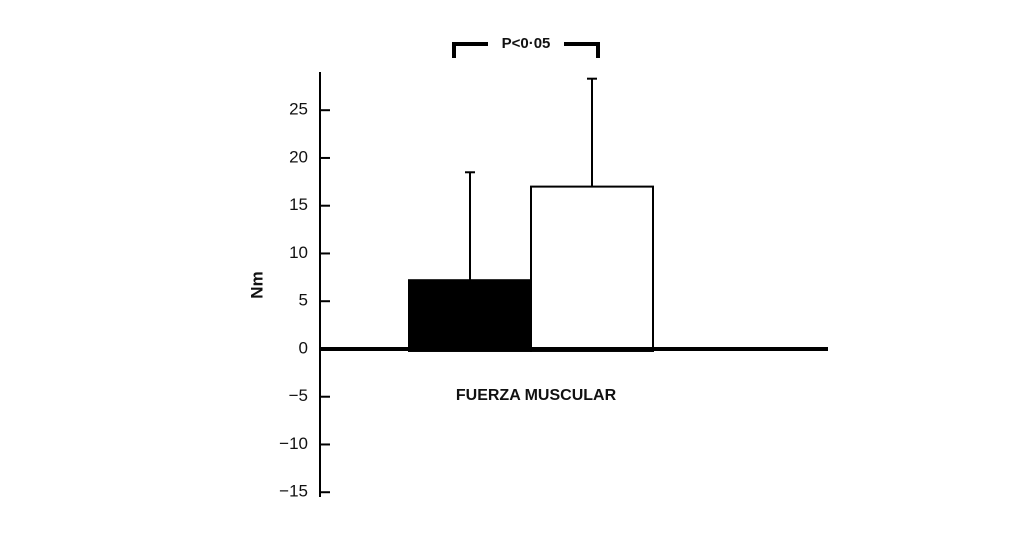 This screenshot has height=538, width=1024. I want to click on y-tick-label: 25, so click(298, 109).